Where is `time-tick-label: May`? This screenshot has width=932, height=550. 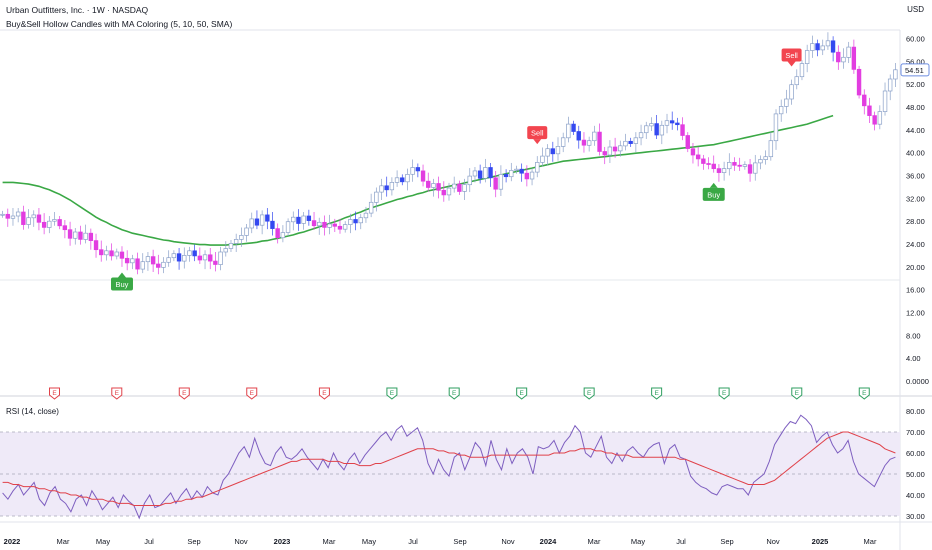 time-tick-label: May is located at coordinates (369, 541).